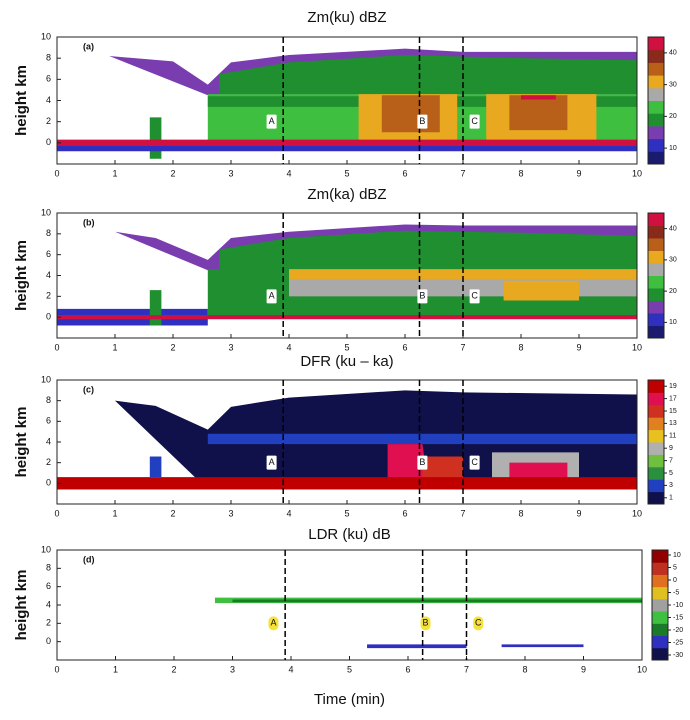 This screenshot has height=720, width=690. Describe the element at coordinates (678, 642) in the screenshot. I see `colorbar-tick-label: -25` at that location.